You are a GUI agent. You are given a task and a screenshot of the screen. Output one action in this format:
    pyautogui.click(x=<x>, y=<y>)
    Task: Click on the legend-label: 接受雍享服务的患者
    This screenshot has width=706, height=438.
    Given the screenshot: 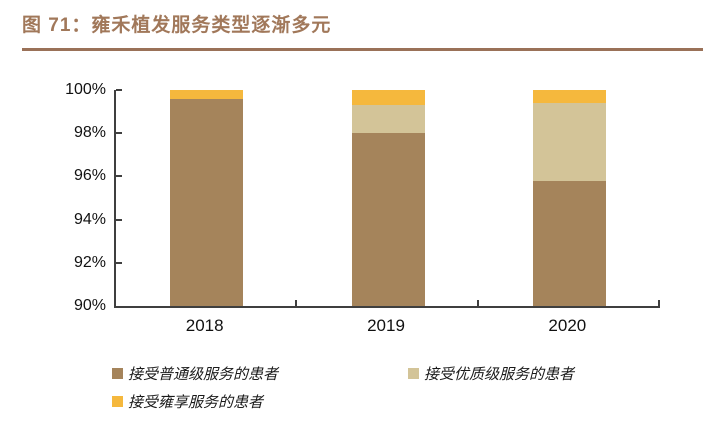 What is the action you would take?
    pyautogui.click(x=196, y=403)
    